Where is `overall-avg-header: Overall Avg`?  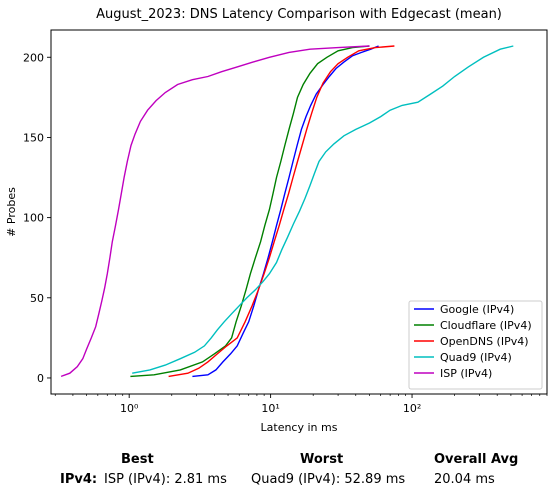
overall-avg-header: Overall Avg is located at coordinates (476, 459).